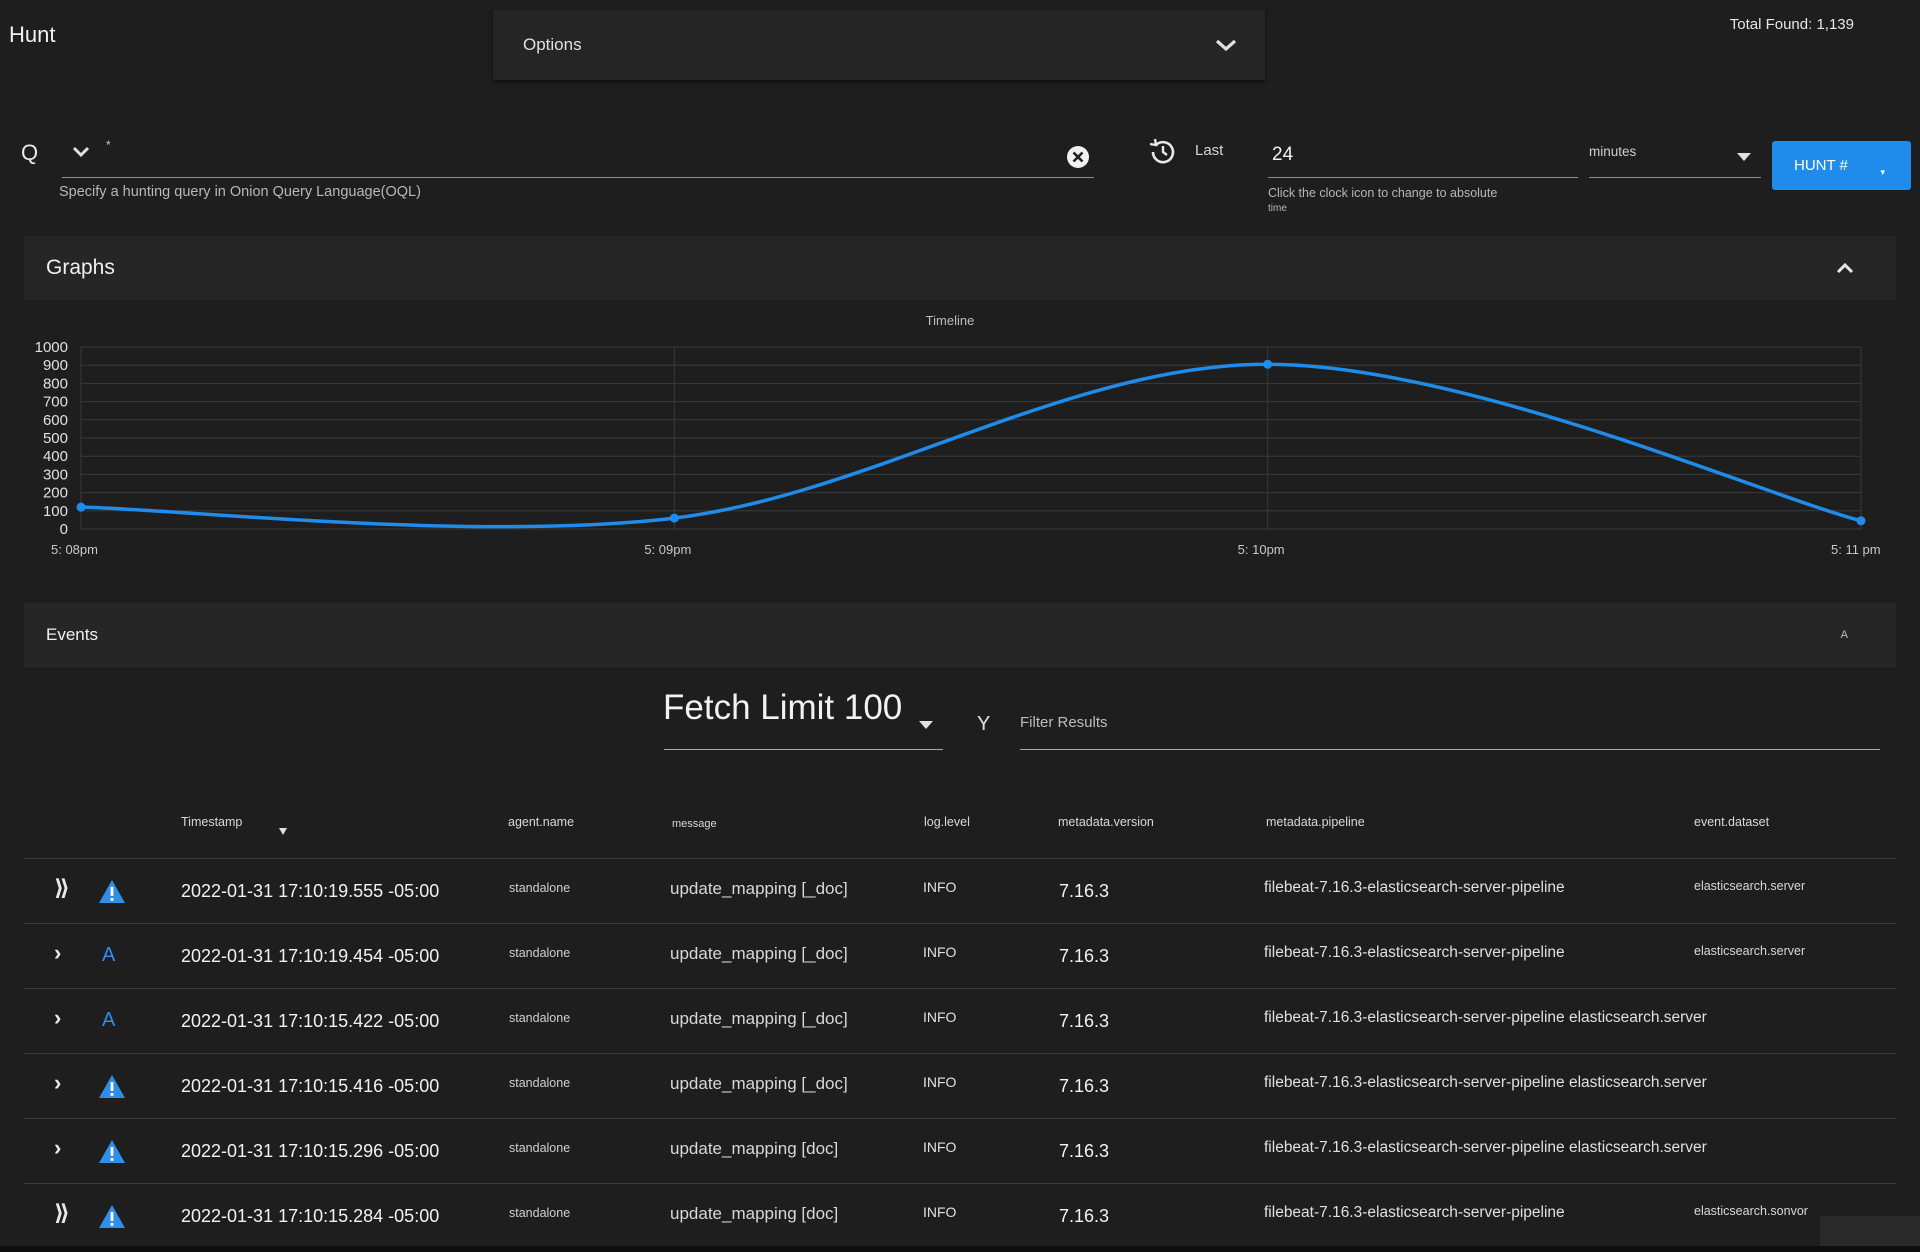  What do you see at coordinates (310, 956) in the screenshot?
I see `cell-timestamp: 2022-01-31 17:10:19.454 -05:00` at bounding box center [310, 956].